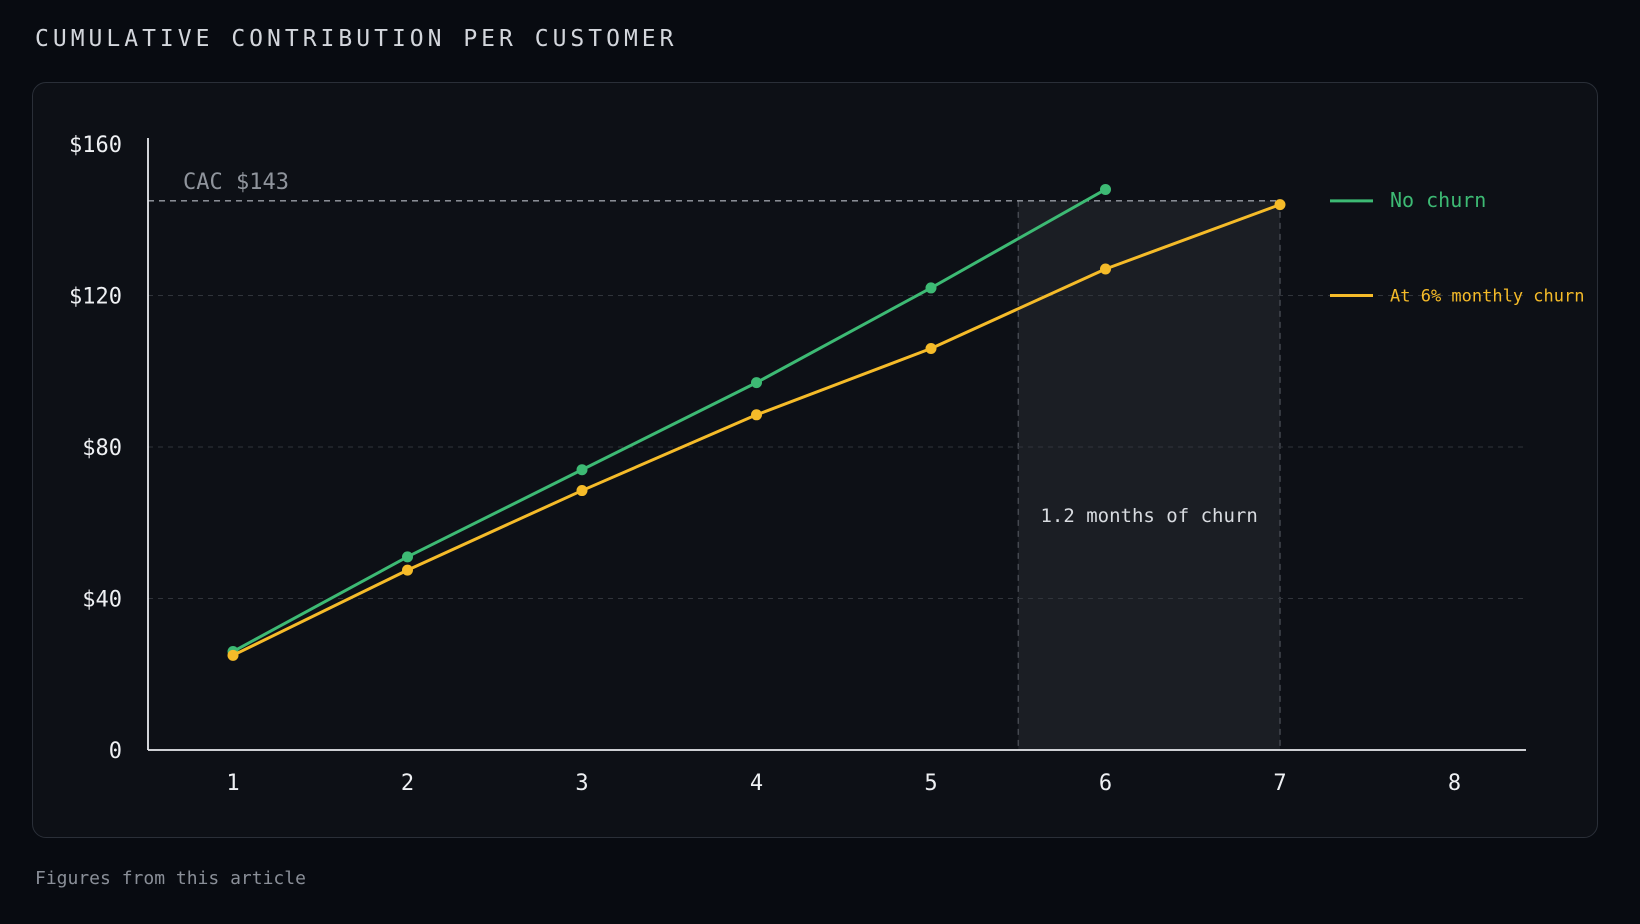 The image size is (1640, 924). I want to click on x-tick-label-8: 8, so click(1454, 783).